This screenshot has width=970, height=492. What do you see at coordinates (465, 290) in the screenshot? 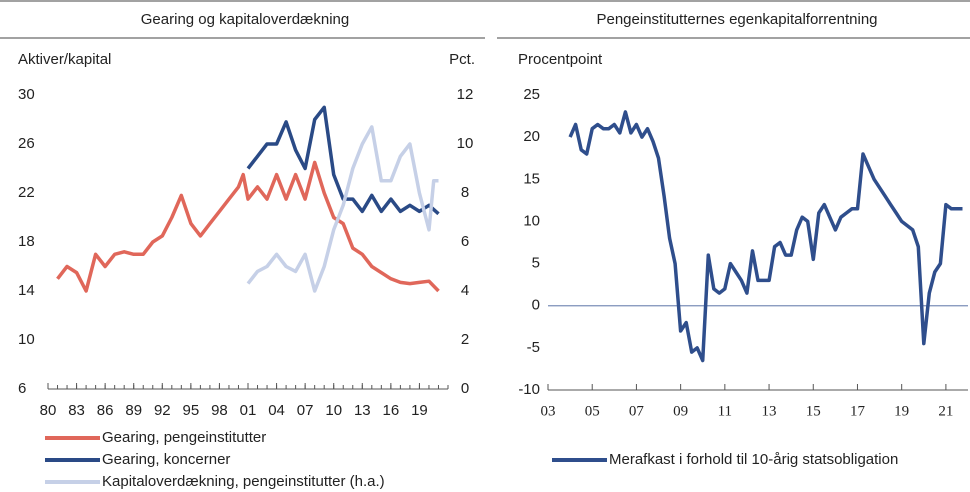
I see `y2-tick-label: 4` at bounding box center [465, 290].